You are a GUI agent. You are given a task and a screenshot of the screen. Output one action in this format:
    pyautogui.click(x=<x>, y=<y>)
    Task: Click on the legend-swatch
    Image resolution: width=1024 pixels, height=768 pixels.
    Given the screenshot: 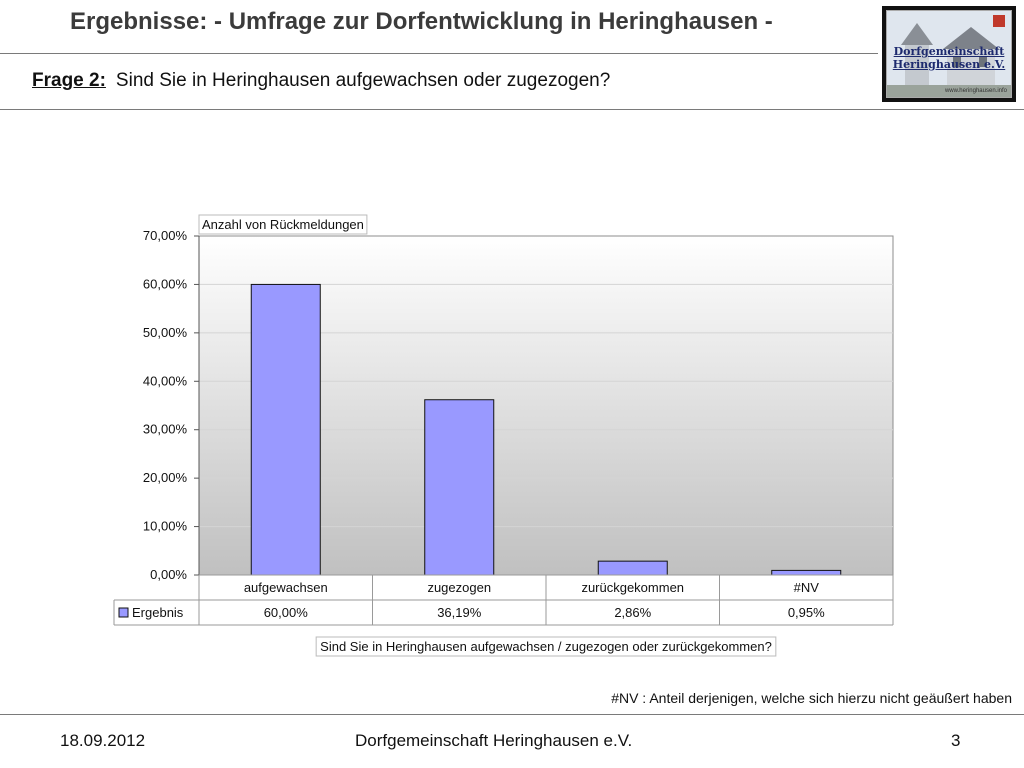 What is the action you would take?
    pyautogui.click(x=123, y=612)
    